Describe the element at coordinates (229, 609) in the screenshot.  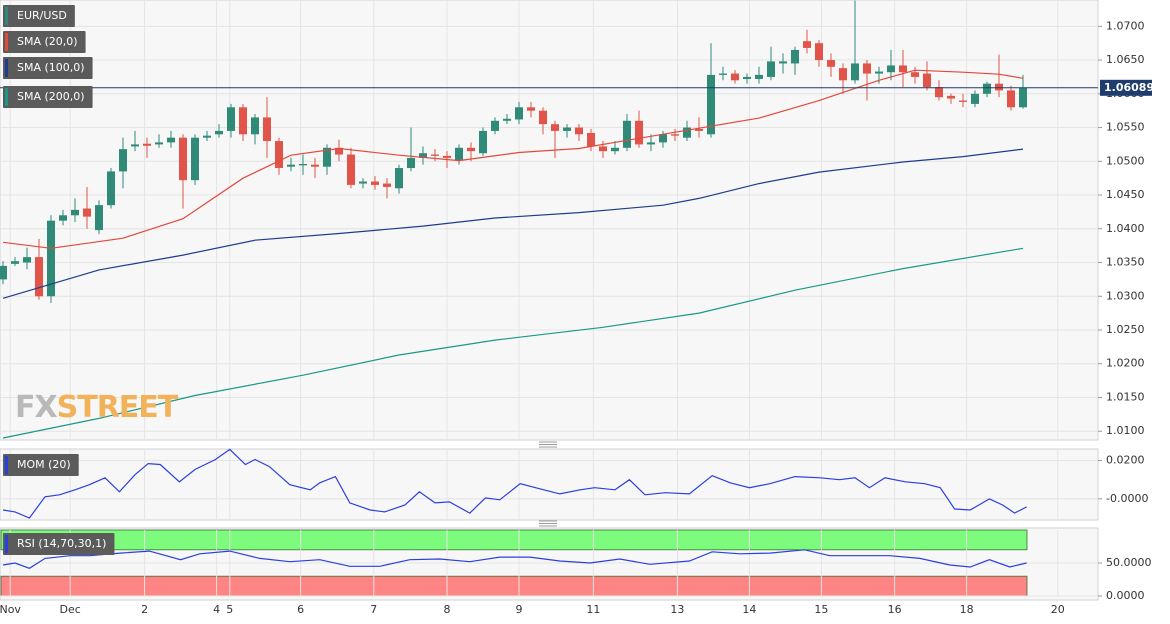
I see `x-tick-label: 5` at that location.